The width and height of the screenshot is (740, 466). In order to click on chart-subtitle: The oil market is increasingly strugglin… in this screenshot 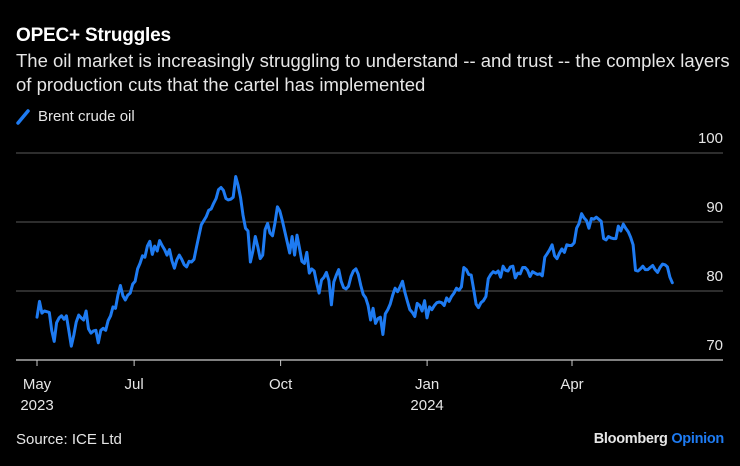, I will do `click(373, 72)`.